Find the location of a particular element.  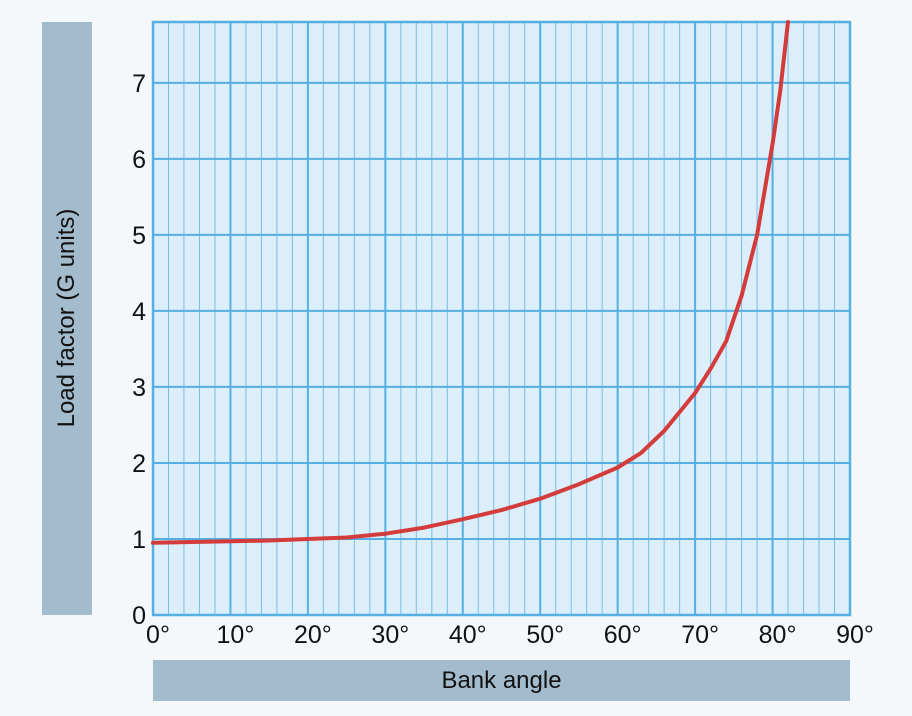

y-tick-label: 5 is located at coordinates (139, 236).